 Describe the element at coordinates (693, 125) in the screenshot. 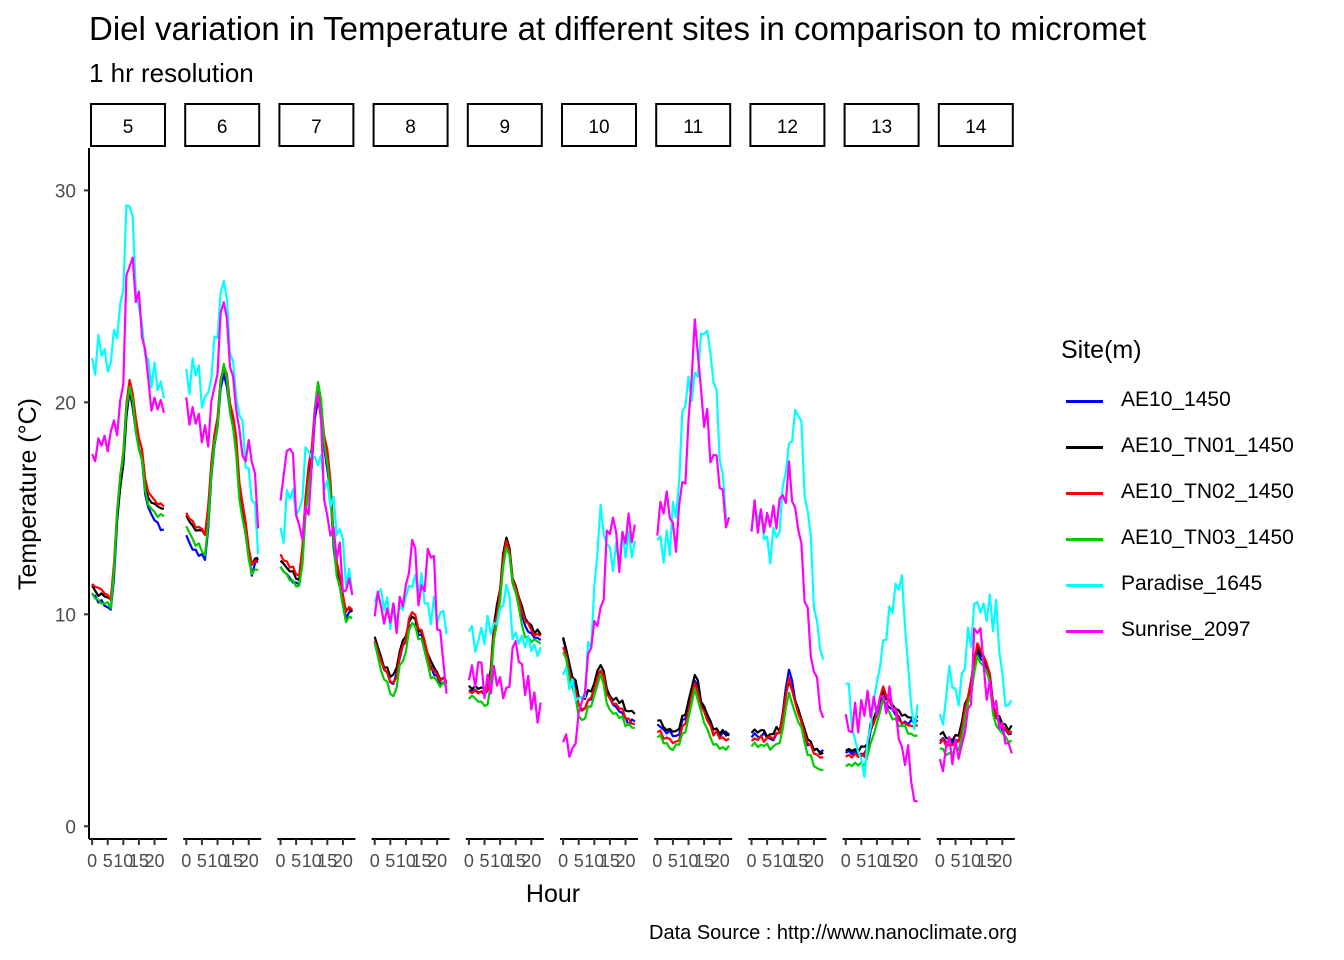

I see `facet-strip: 11` at that location.